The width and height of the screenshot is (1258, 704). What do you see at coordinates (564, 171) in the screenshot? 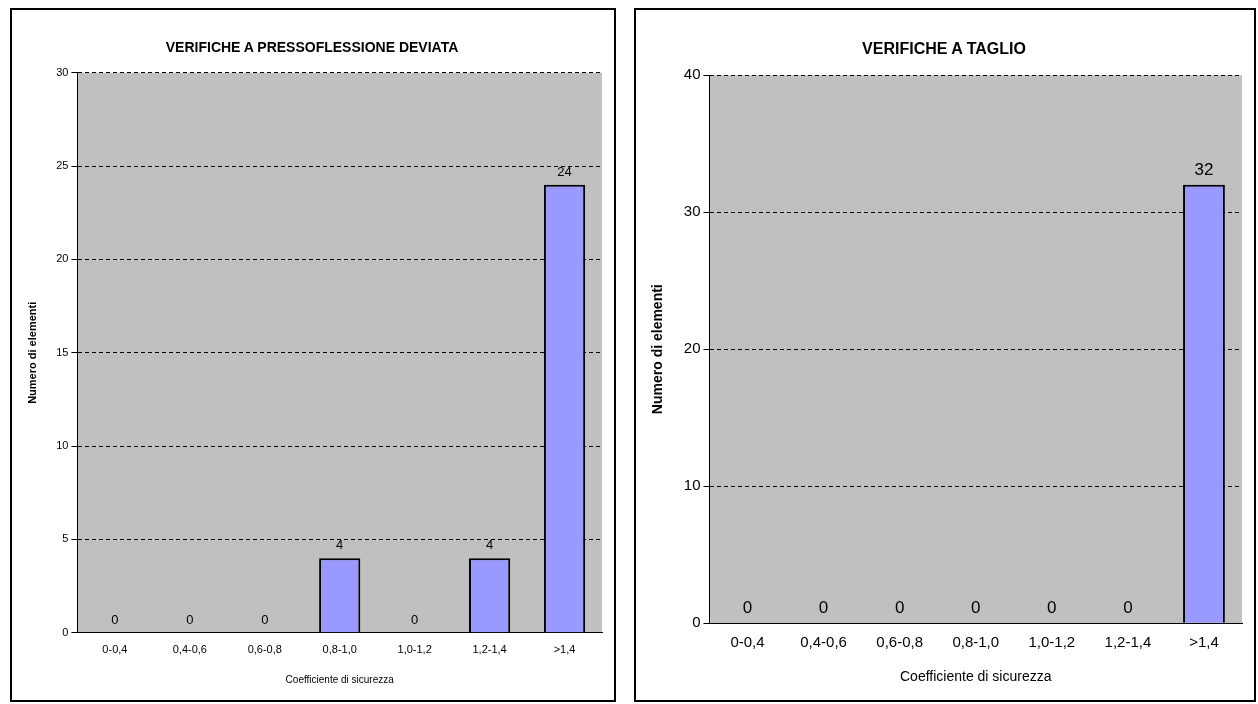
I see `data-label: 24` at bounding box center [564, 171].